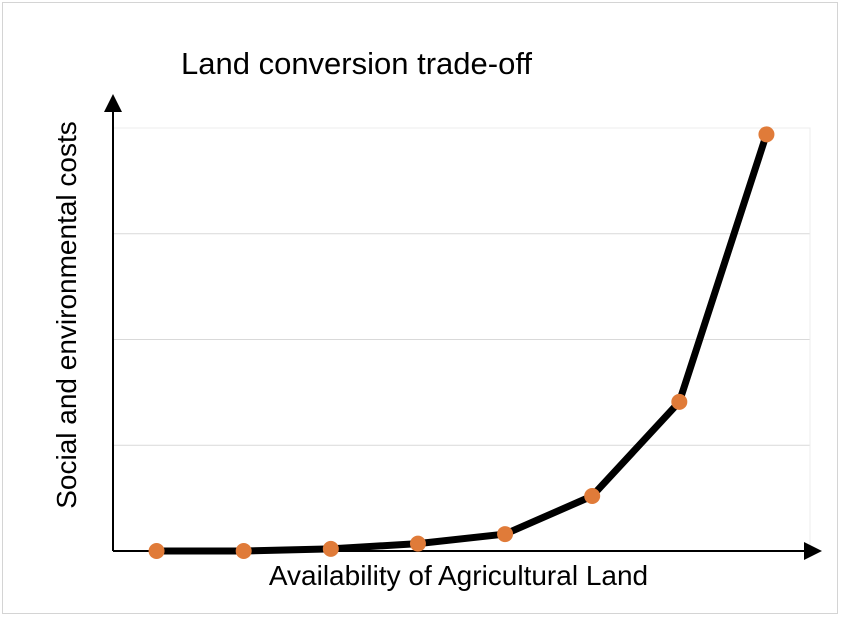 The image size is (842, 618). What do you see at coordinates (356, 63) in the screenshot?
I see `chart-title: Land conversion trade-off` at bounding box center [356, 63].